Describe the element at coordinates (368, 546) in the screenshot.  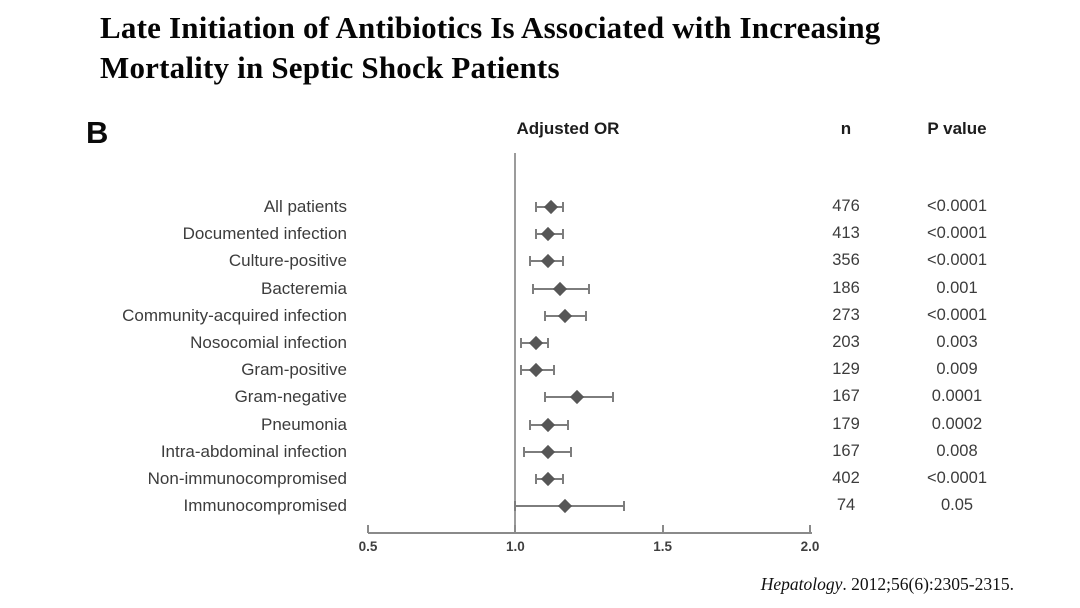
I see `x-axis-tick-label: 0.5` at that location.